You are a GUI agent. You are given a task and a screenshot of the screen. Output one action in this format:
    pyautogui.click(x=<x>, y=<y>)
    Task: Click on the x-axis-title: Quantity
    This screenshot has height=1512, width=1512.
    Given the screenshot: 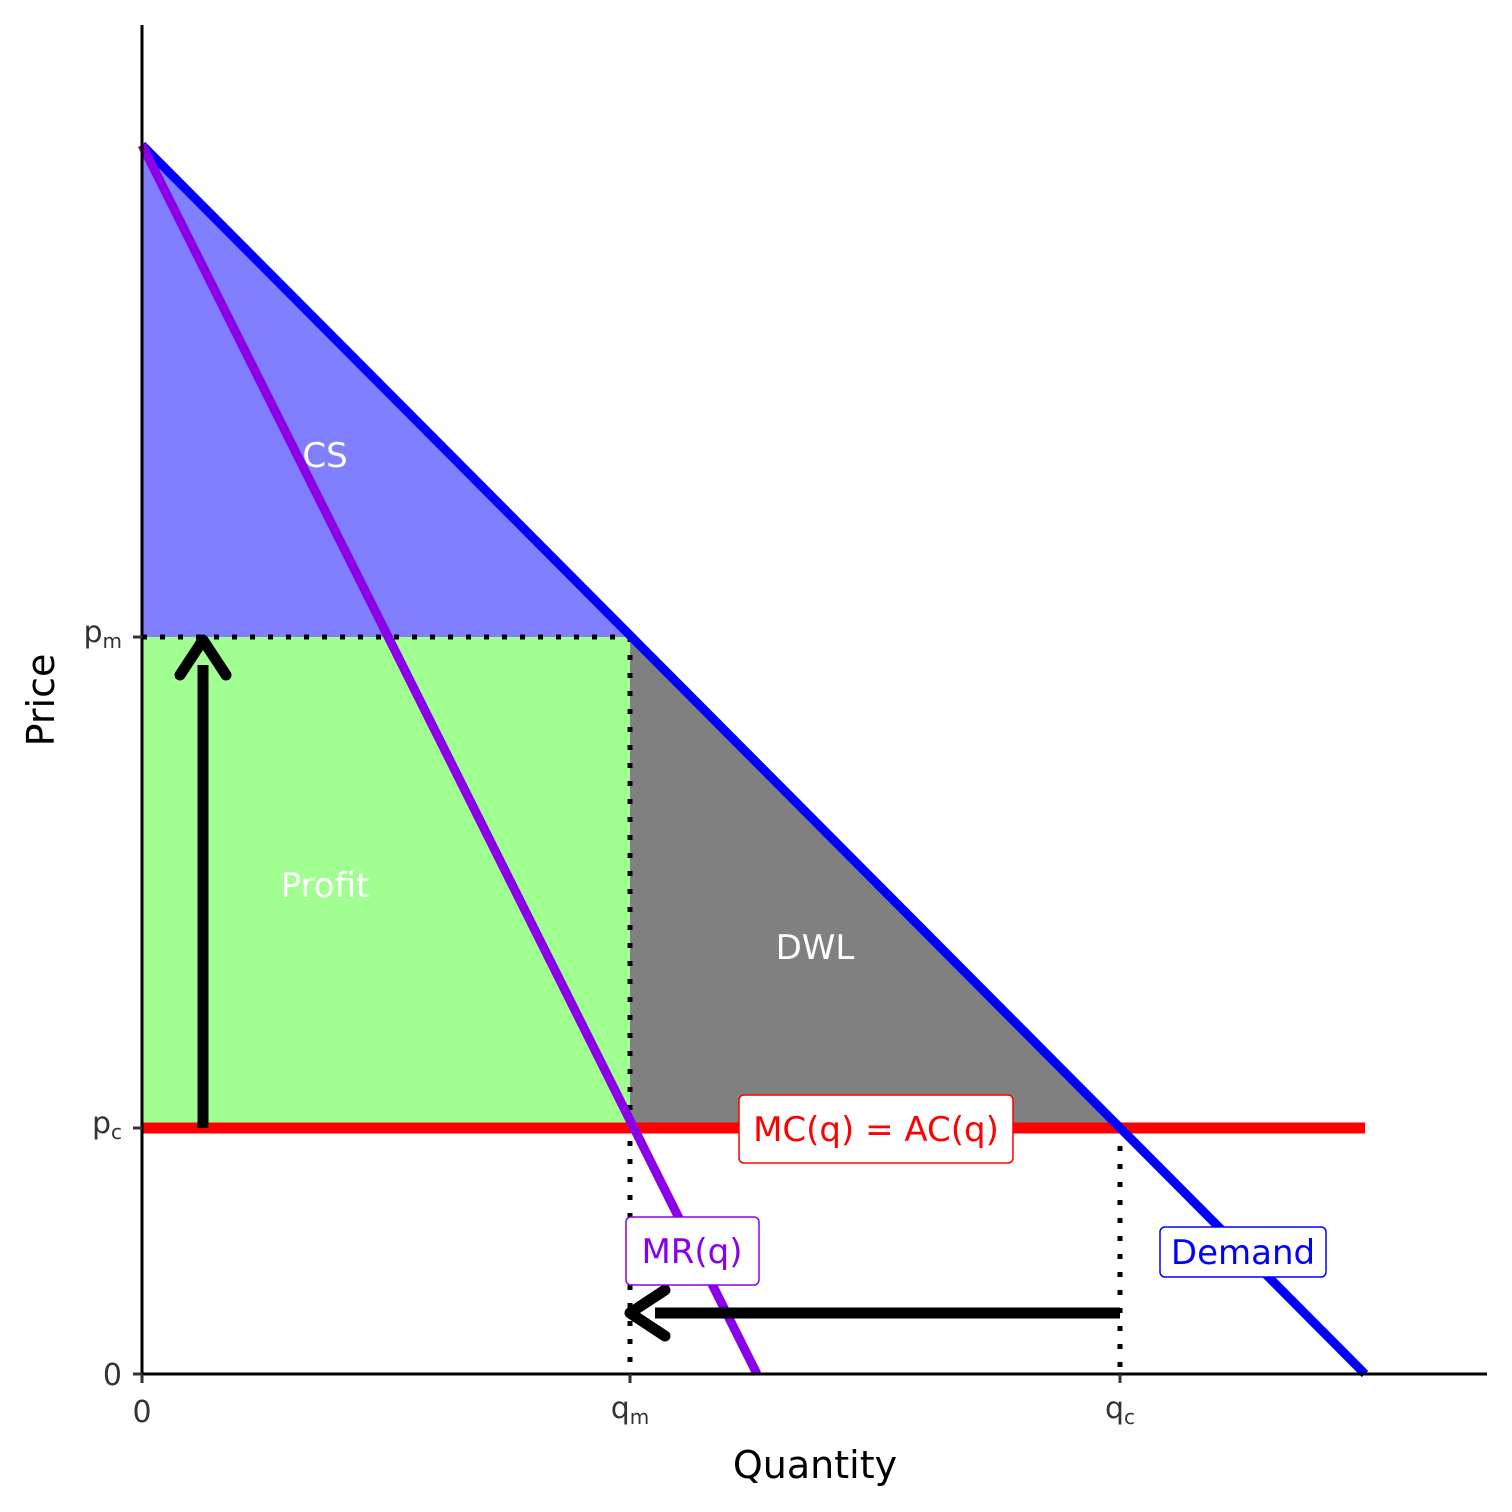 What is the action you would take?
    pyautogui.click(x=815, y=1465)
    